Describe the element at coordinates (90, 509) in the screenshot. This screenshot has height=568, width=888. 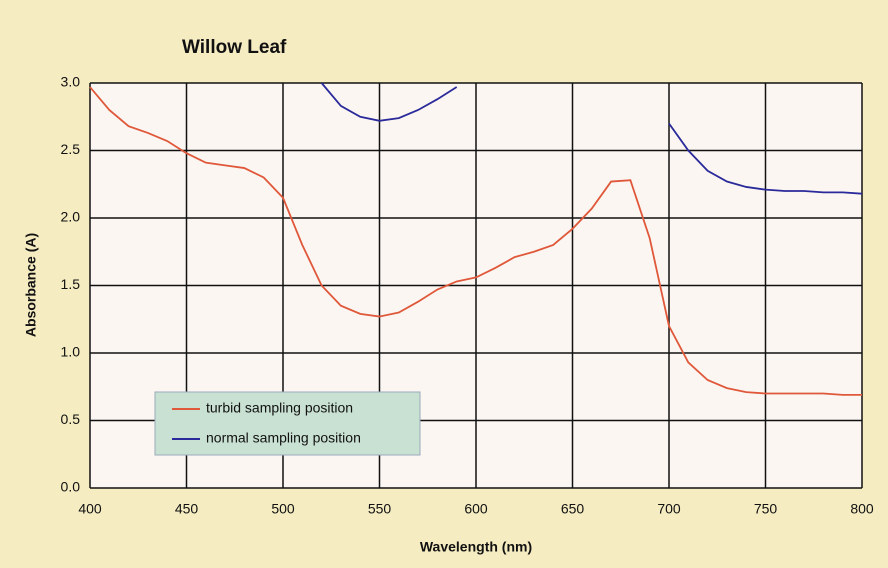
I see `x-tick-label: 400` at that location.